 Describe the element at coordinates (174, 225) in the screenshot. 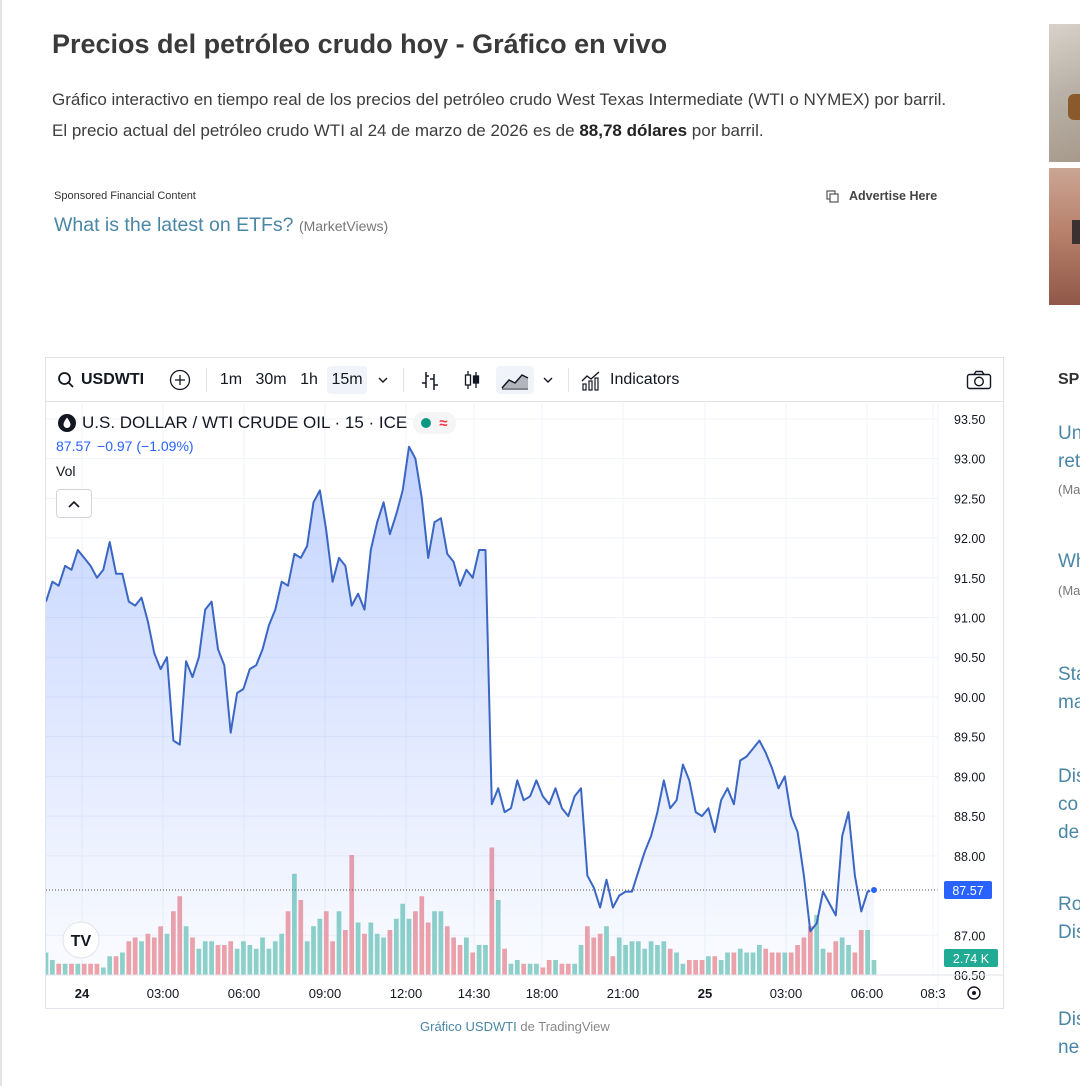

I see `sponsored-link-text: What is the latest on ETFs?` at that location.